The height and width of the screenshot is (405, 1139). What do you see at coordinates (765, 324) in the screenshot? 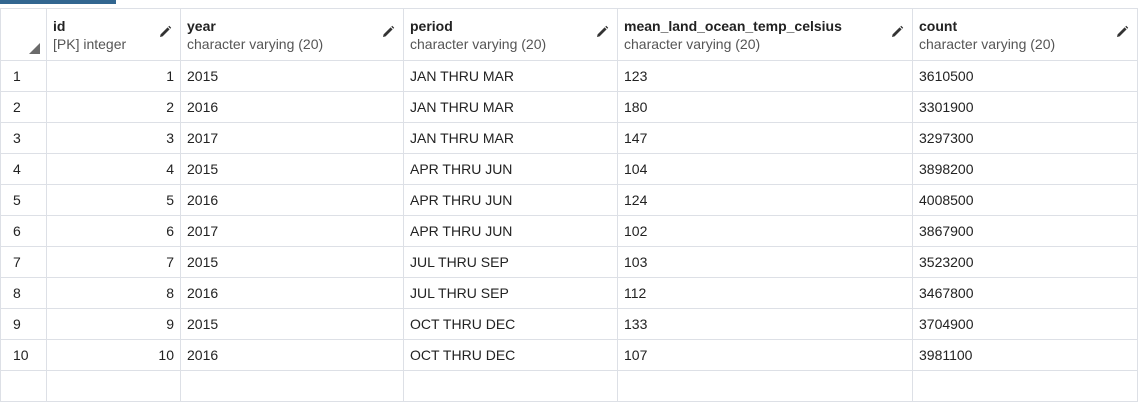
I see `cell-mean-temp: 133` at bounding box center [765, 324].